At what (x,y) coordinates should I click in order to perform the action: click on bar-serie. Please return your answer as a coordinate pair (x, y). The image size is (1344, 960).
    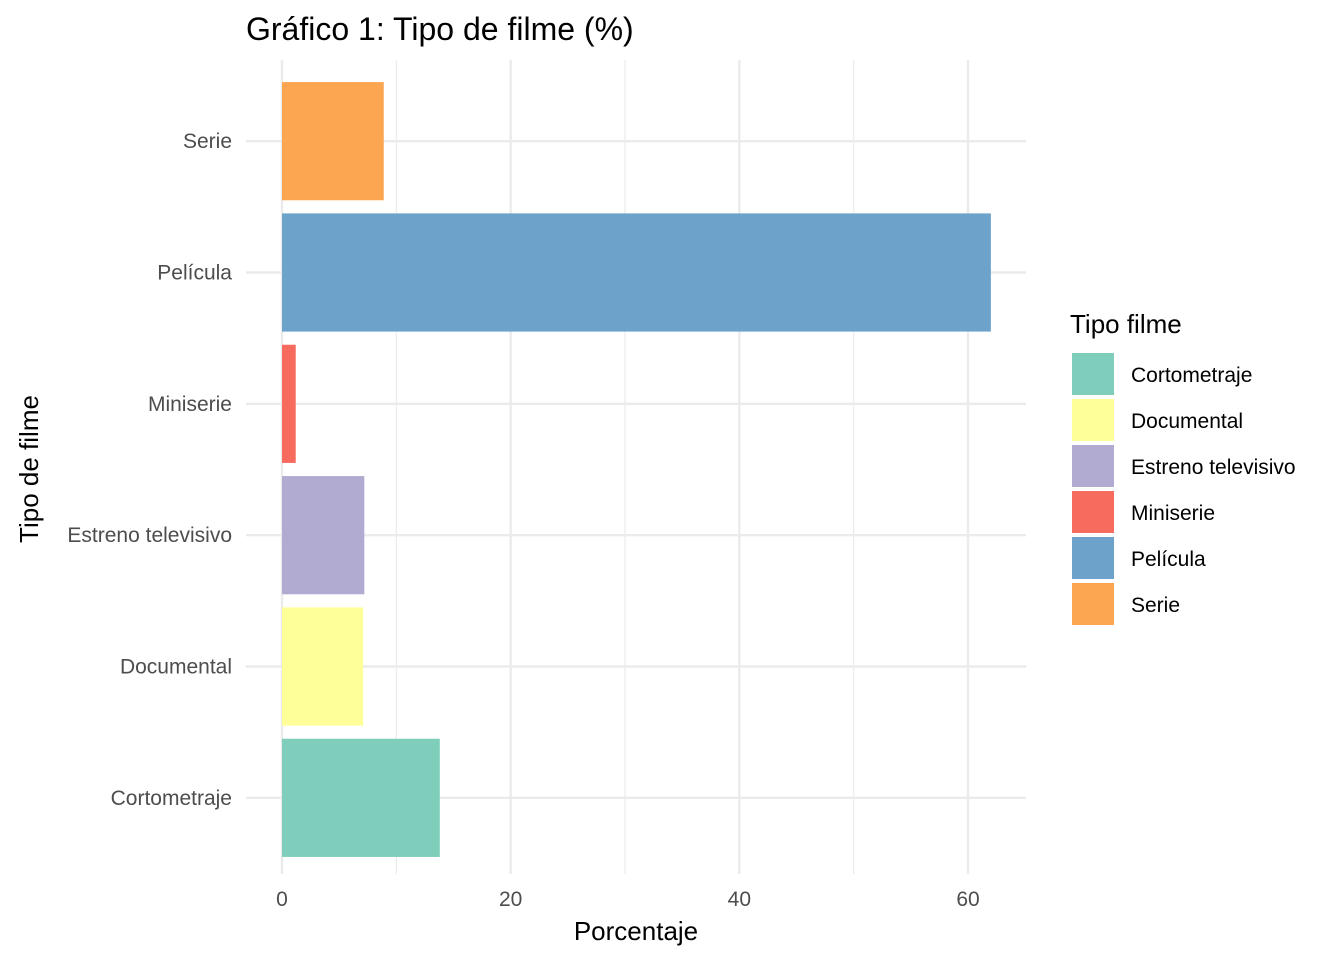
    Looking at the image, I should click on (333, 141).